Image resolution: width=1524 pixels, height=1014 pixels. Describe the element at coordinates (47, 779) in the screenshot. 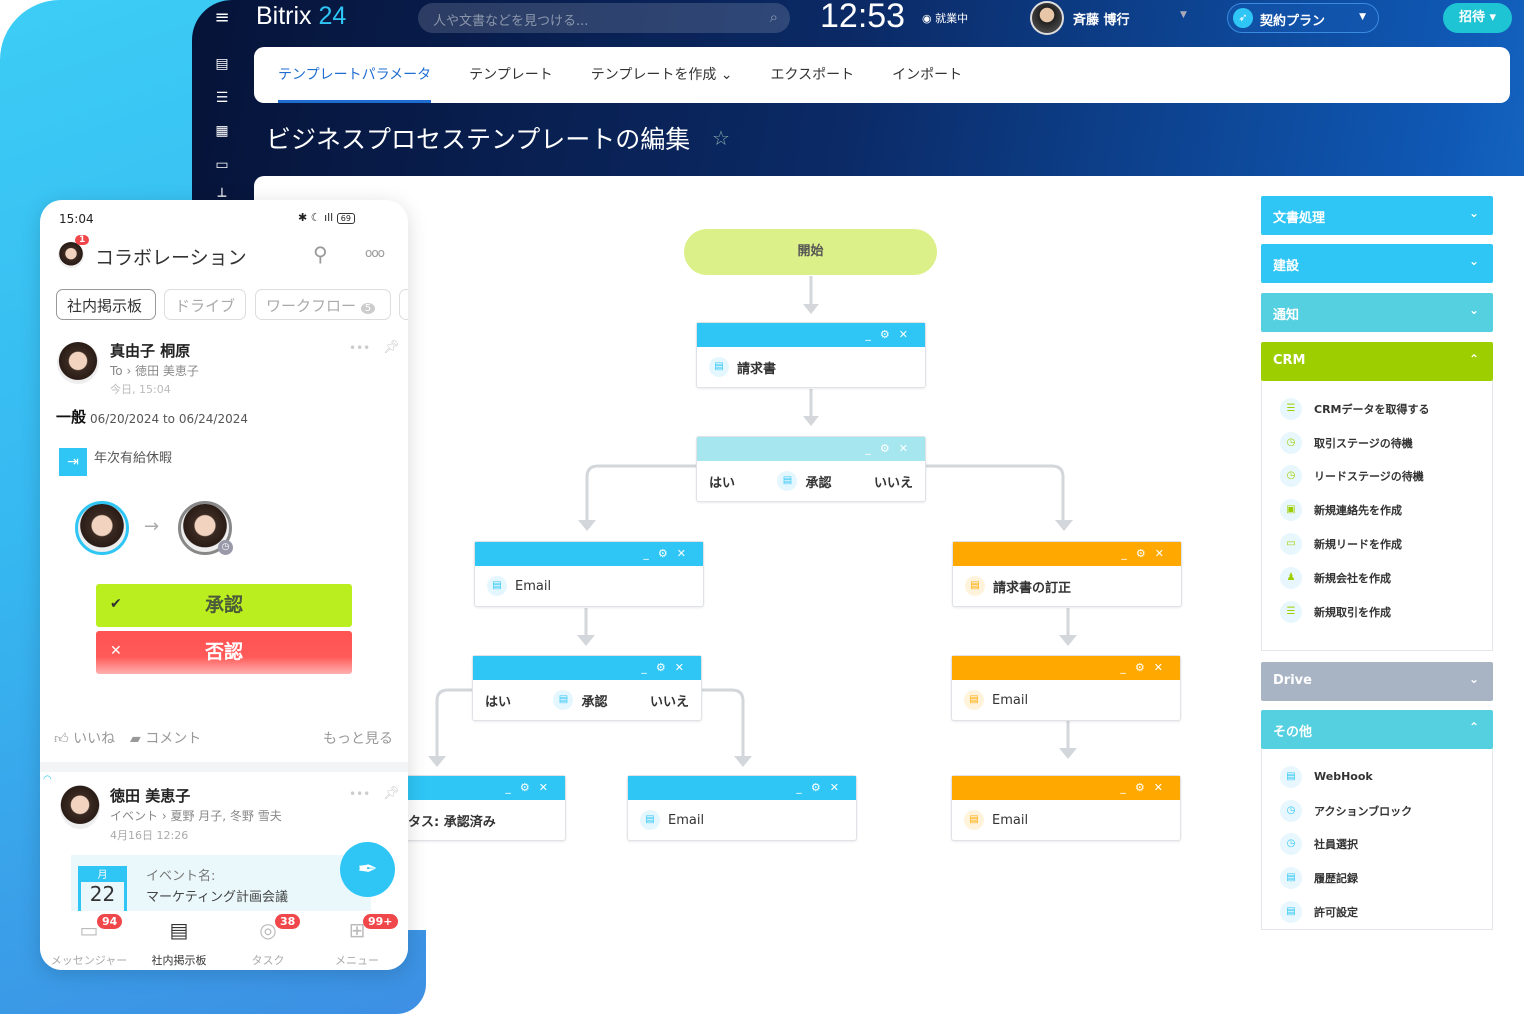

I see `wifi-icon: ◠` at that location.